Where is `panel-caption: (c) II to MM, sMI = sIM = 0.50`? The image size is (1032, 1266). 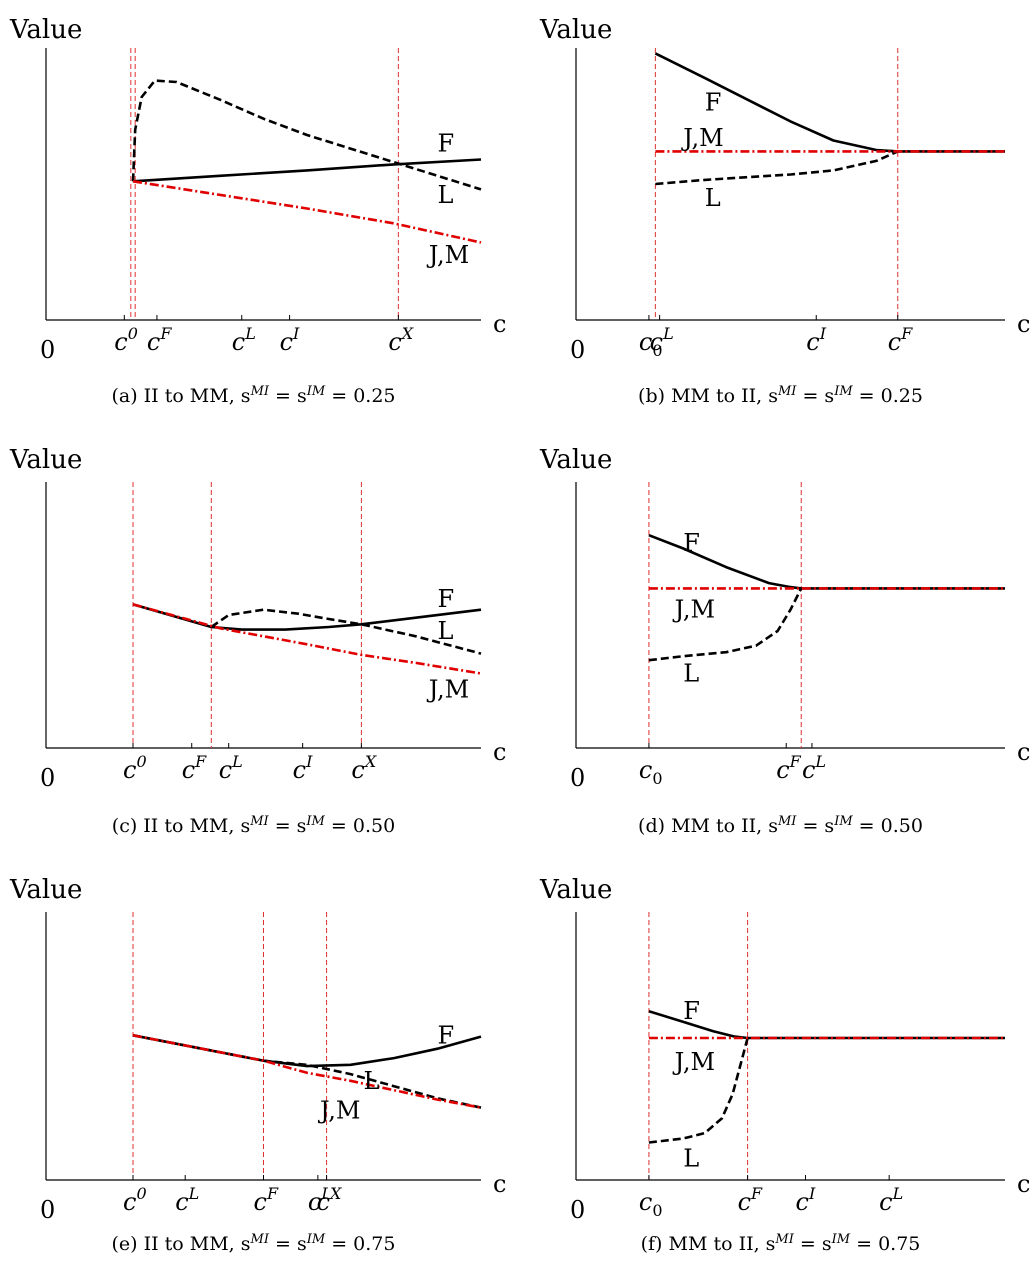
panel-caption: (c) II to MM, sMI = sIM = 0.50 is located at coordinates (253, 826).